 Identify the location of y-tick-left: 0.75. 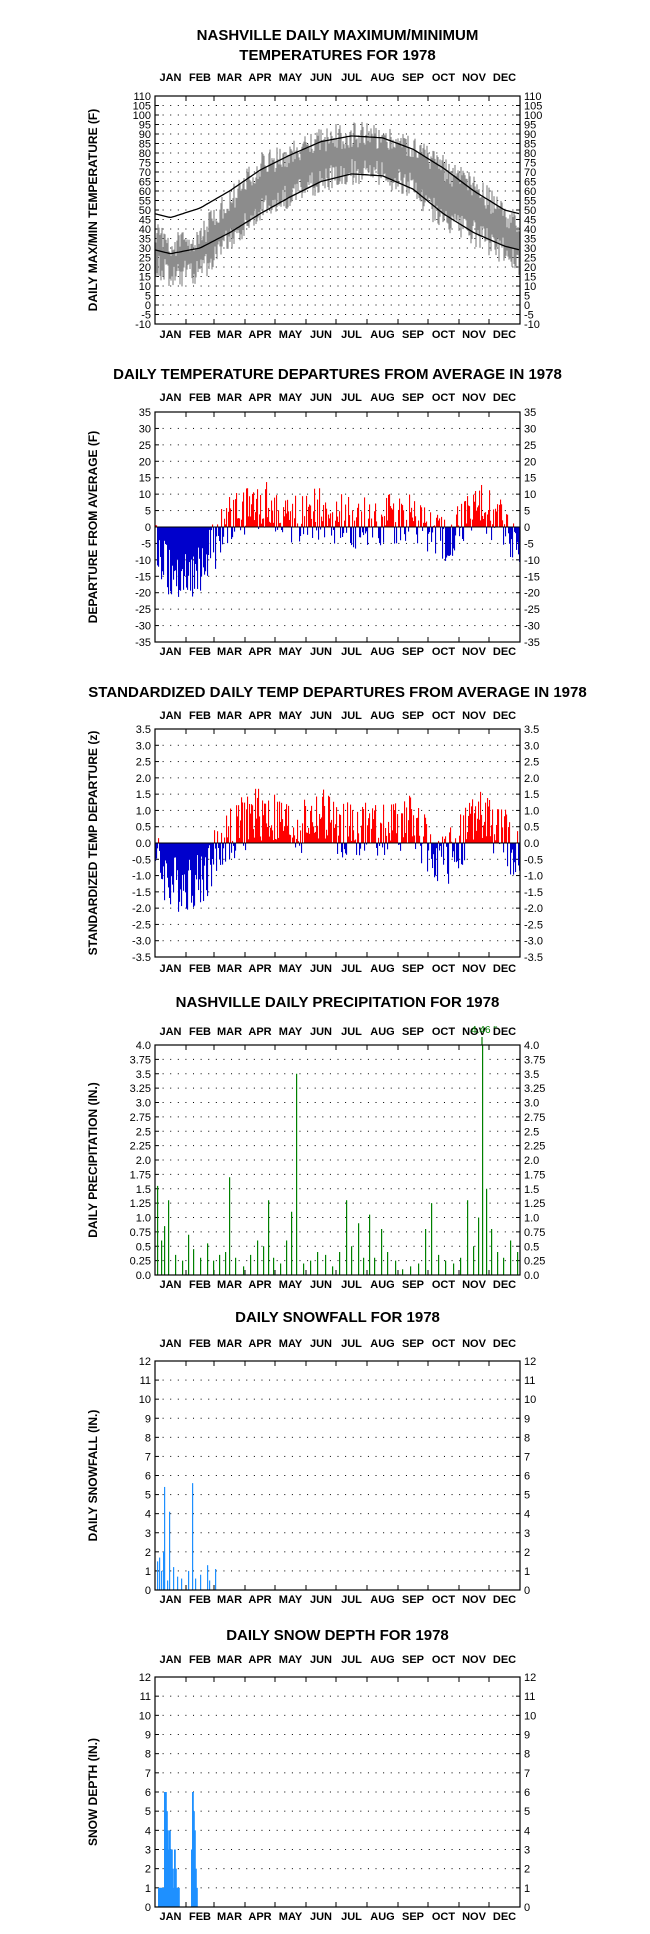
(140, 1233).